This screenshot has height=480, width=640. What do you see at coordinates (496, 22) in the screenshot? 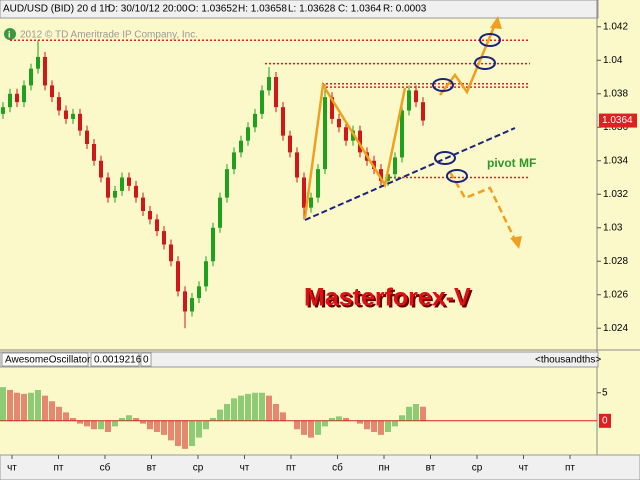
I see `up-arrow` at bounding box center [496, 22].